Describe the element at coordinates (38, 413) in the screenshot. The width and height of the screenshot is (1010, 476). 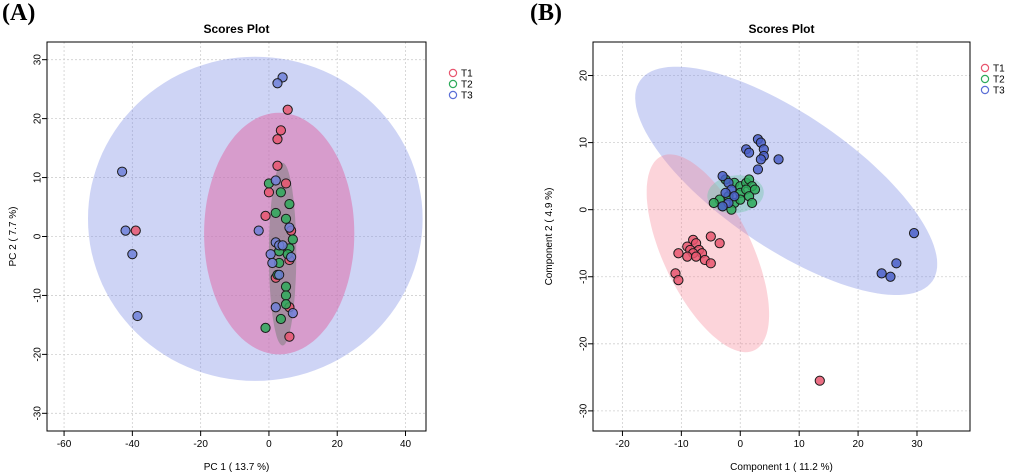
I see `y-tick-label: -30` at that location.